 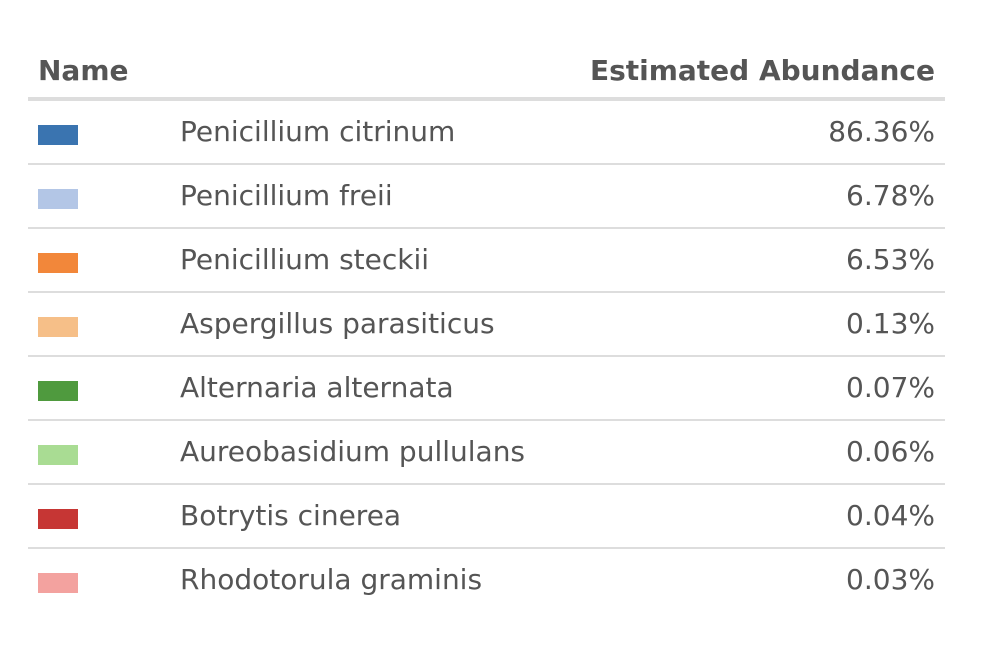 What do you see at coordinates (890, 387) in the screenshot?
I see `abundance-value: 0.07%` at bounding box center [890, 387].